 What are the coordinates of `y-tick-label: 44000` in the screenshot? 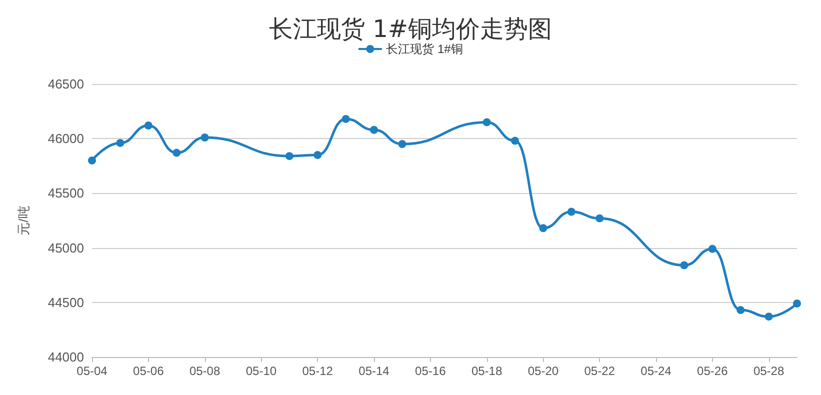 It's located at (66, 357).